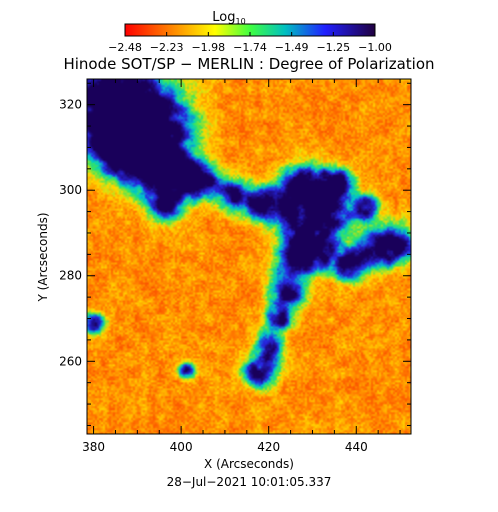 The height and width of the screenshot is (512, 498). What do you see at coordinates (43, 257) in the screenshot?
I see `y-axis-label: Y (Arcseconds)` at bounding box center [43, 257].